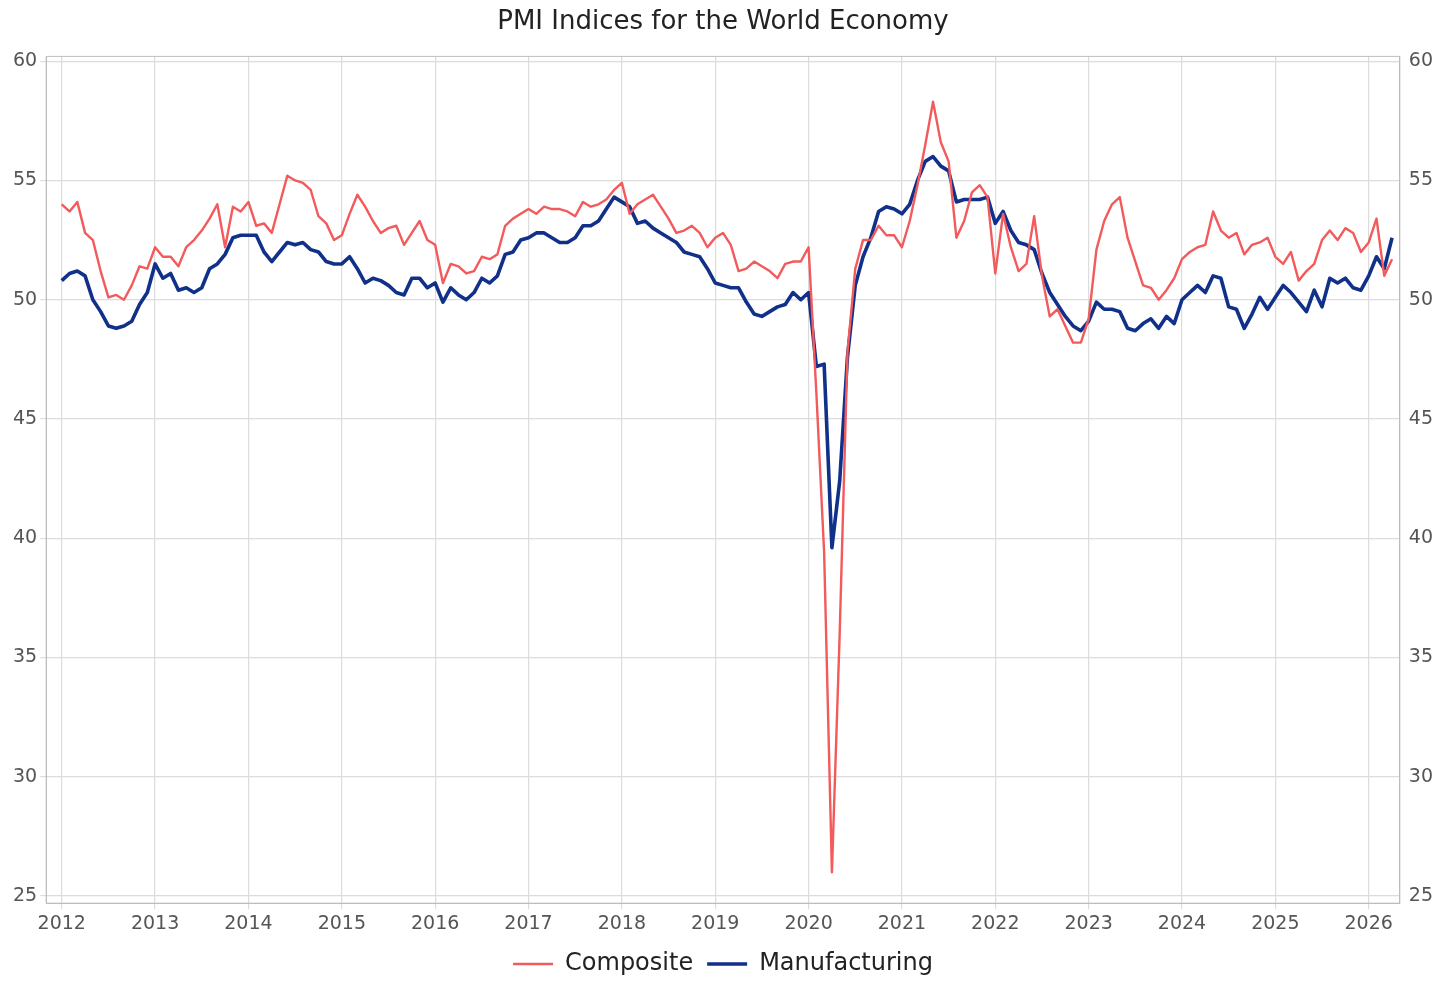 The height and width of the screenshot is (988, 1446). I want to click on x-tick-label: 2026, so click(1368, 921).